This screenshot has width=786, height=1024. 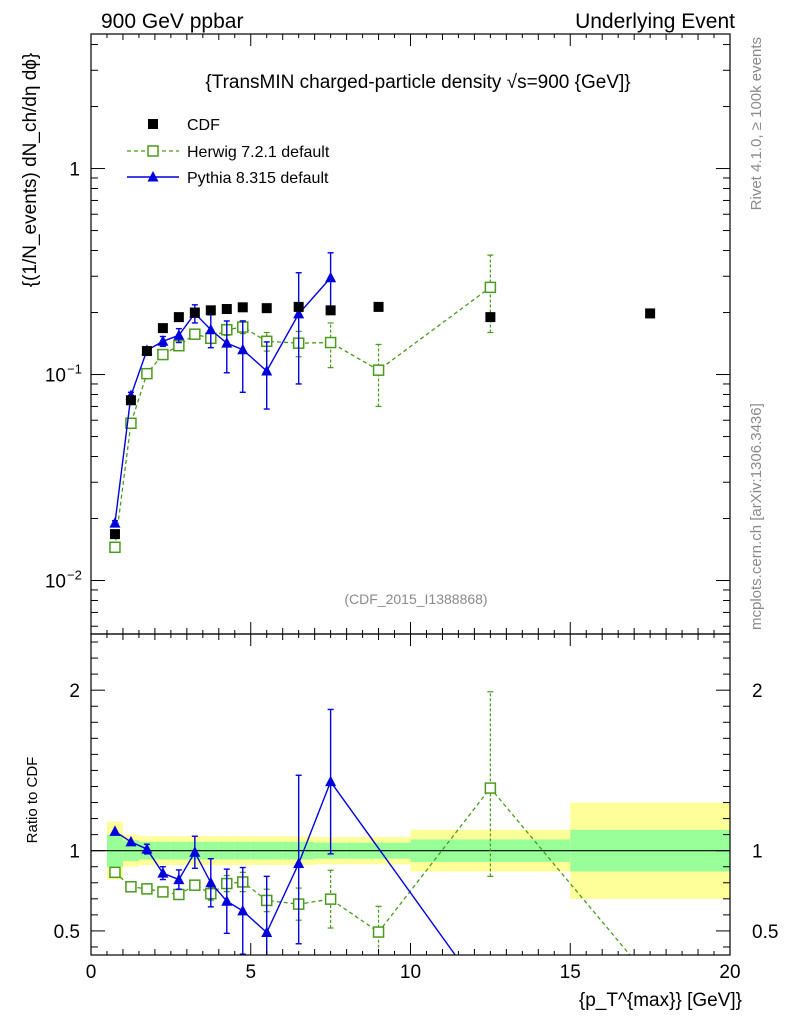 What do you see at coordinates (67, 932) in the screenshot?
I see `ratio-y-tick-label: 0.5` at bounding box center [67, 932].